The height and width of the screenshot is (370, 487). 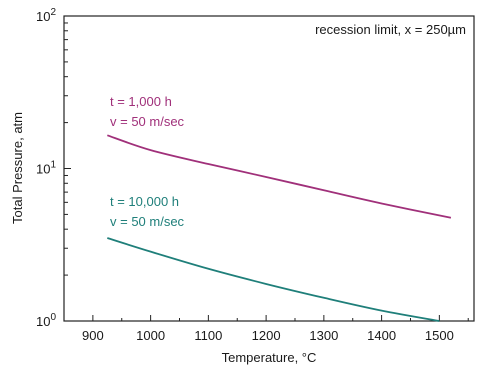 I want to click on series-1-label-line1: t = 1,000 h, so click(x=141, y=101).